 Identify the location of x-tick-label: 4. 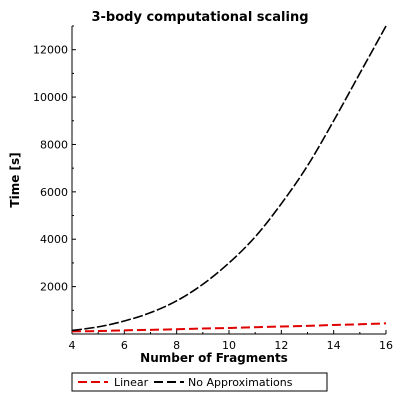
(72, 345).